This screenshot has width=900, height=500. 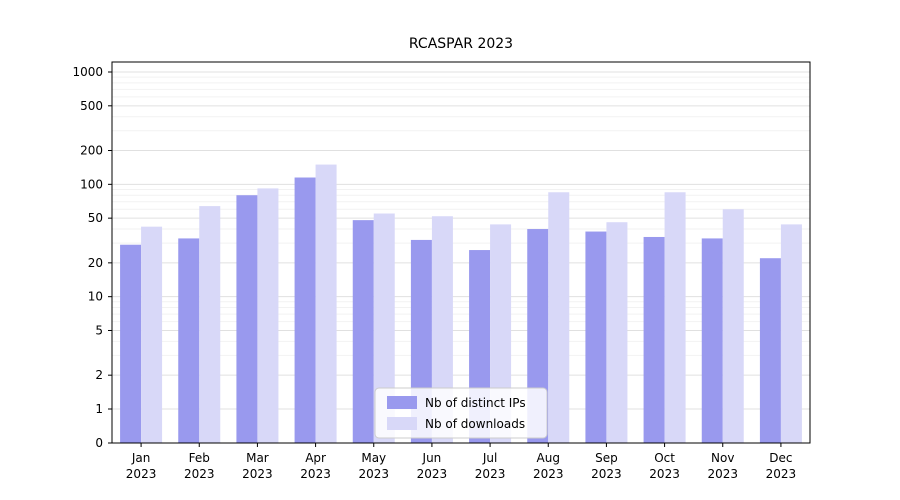 What do you see at coordinates (384, 328) in the screenshot?
I see `bar-downloads-may` at bounding box center [384, 328].